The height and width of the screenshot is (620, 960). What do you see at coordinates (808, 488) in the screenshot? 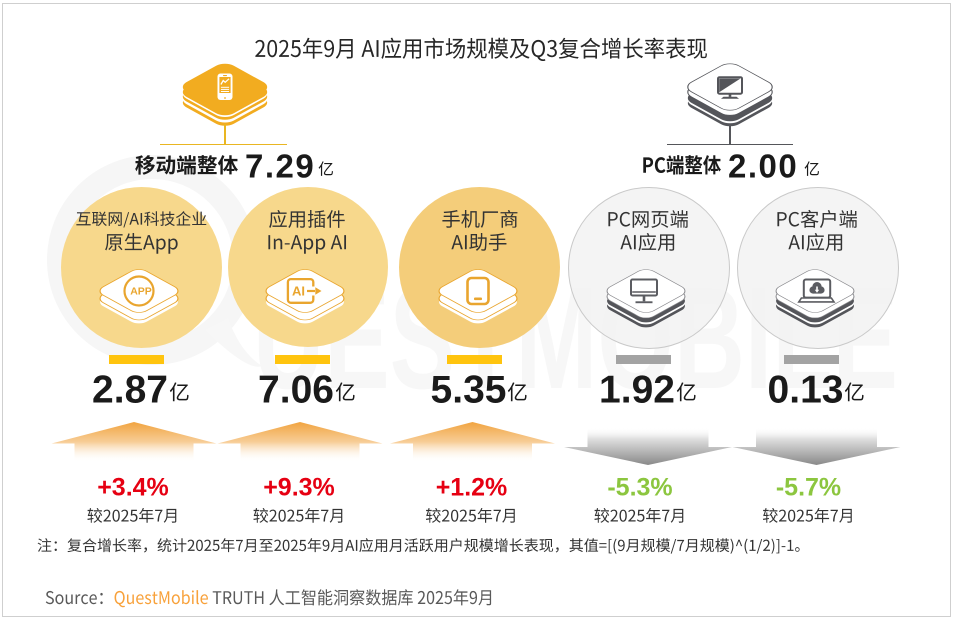
I see `svg-text: -5.7%` at bounding box center [808, 488].